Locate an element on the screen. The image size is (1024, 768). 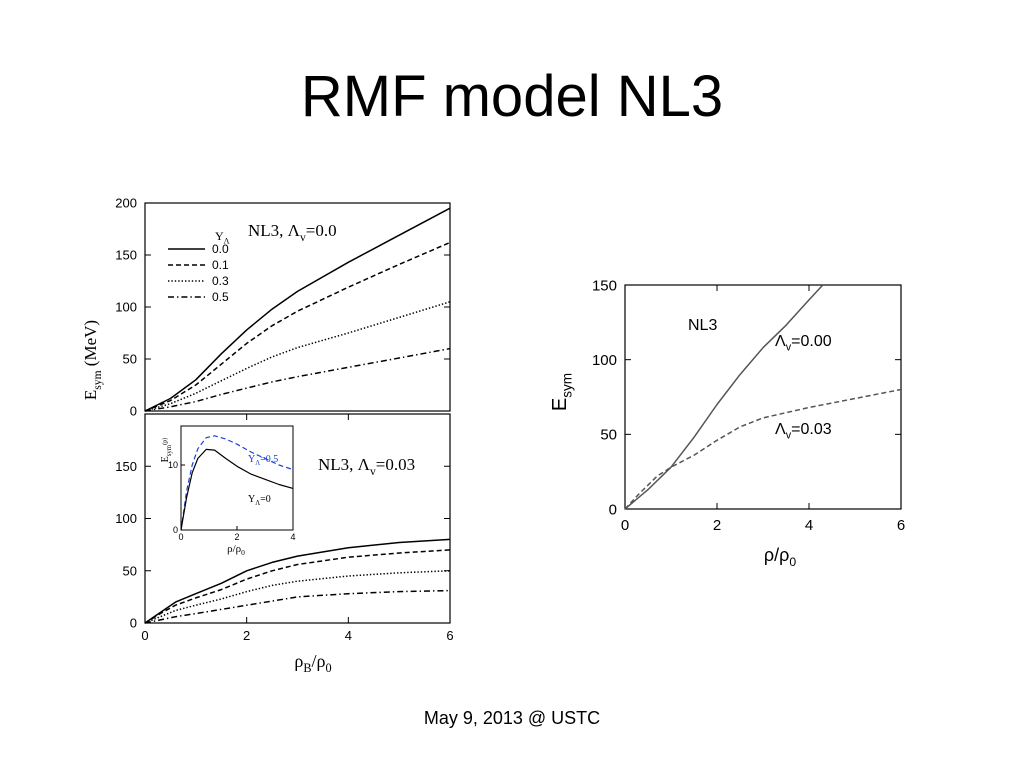
left-bottom-ytick-label-2: 100 is located at coordinates (126, 518).